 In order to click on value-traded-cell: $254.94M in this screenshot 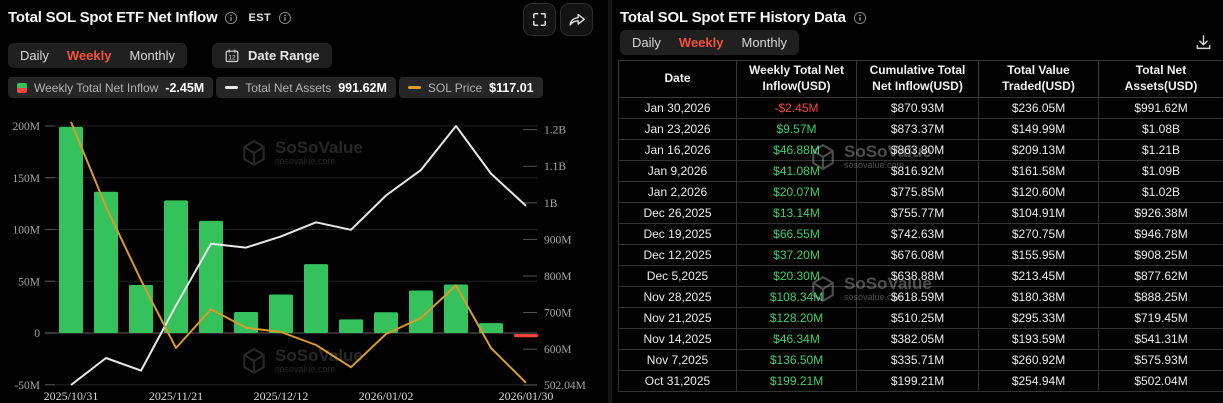, I will do `click(1038, 381)`.